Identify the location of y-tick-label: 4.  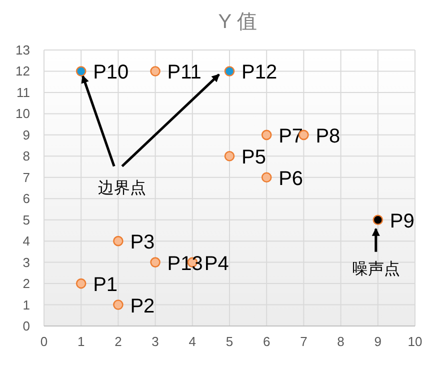
(26, 241).